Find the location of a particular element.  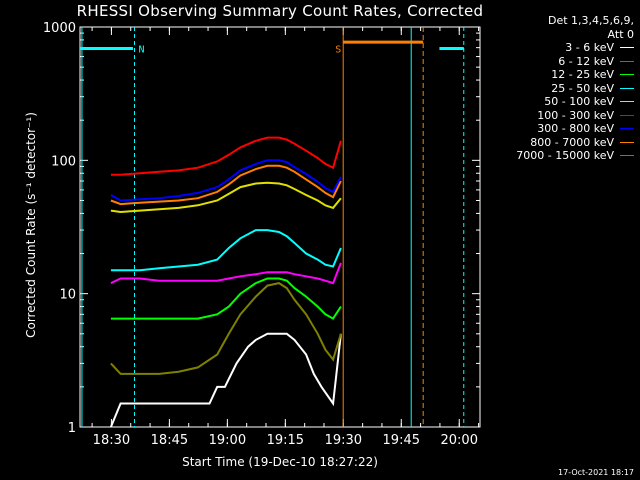

legend-item: 800 - 7000 keV is located at coordinates (575, 143).